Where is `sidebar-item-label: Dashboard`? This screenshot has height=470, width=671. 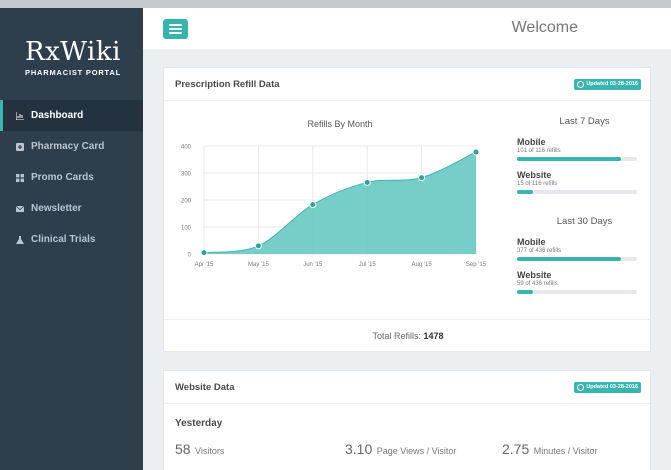
sidebar-item-label: Dashboard is located at coordinates (57, 115).